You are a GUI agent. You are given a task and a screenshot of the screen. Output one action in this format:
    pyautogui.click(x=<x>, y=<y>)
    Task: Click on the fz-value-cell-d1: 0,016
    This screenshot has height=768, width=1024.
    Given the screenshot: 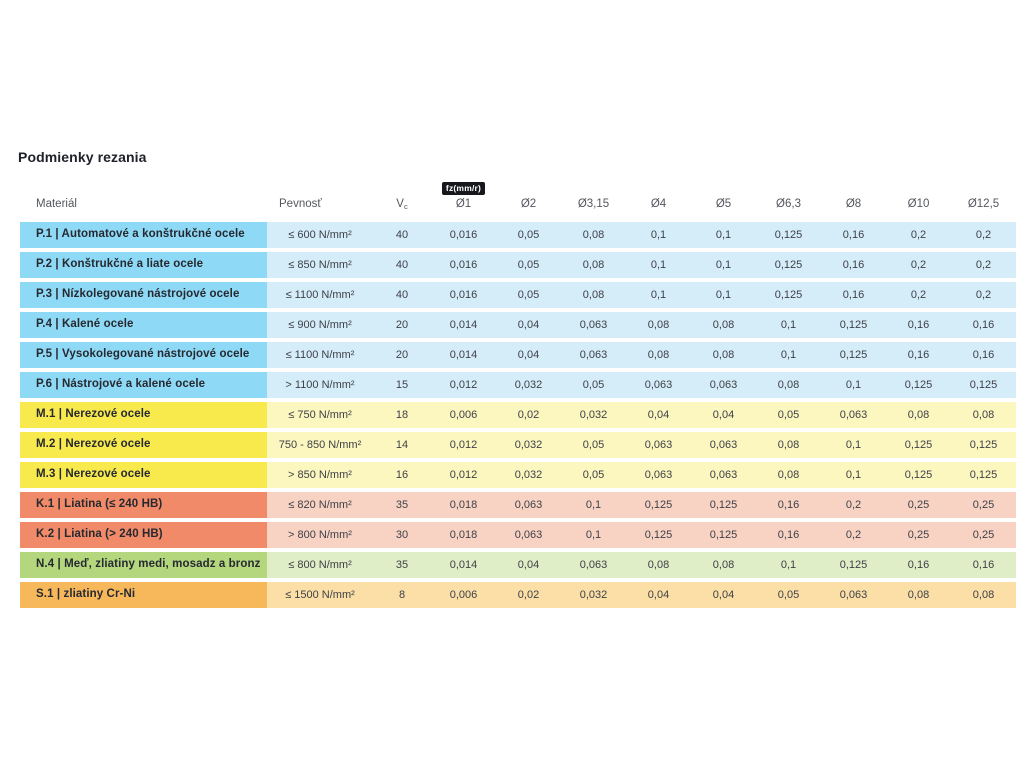 What is the action you would take?
    pyautogui.click(x=463, y=265)
    